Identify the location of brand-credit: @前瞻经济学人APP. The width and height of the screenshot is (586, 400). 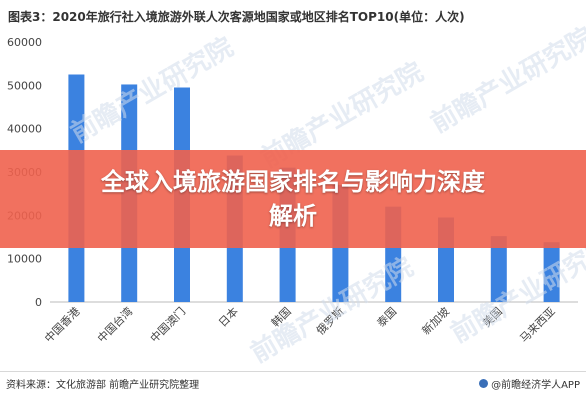
(529, 383).